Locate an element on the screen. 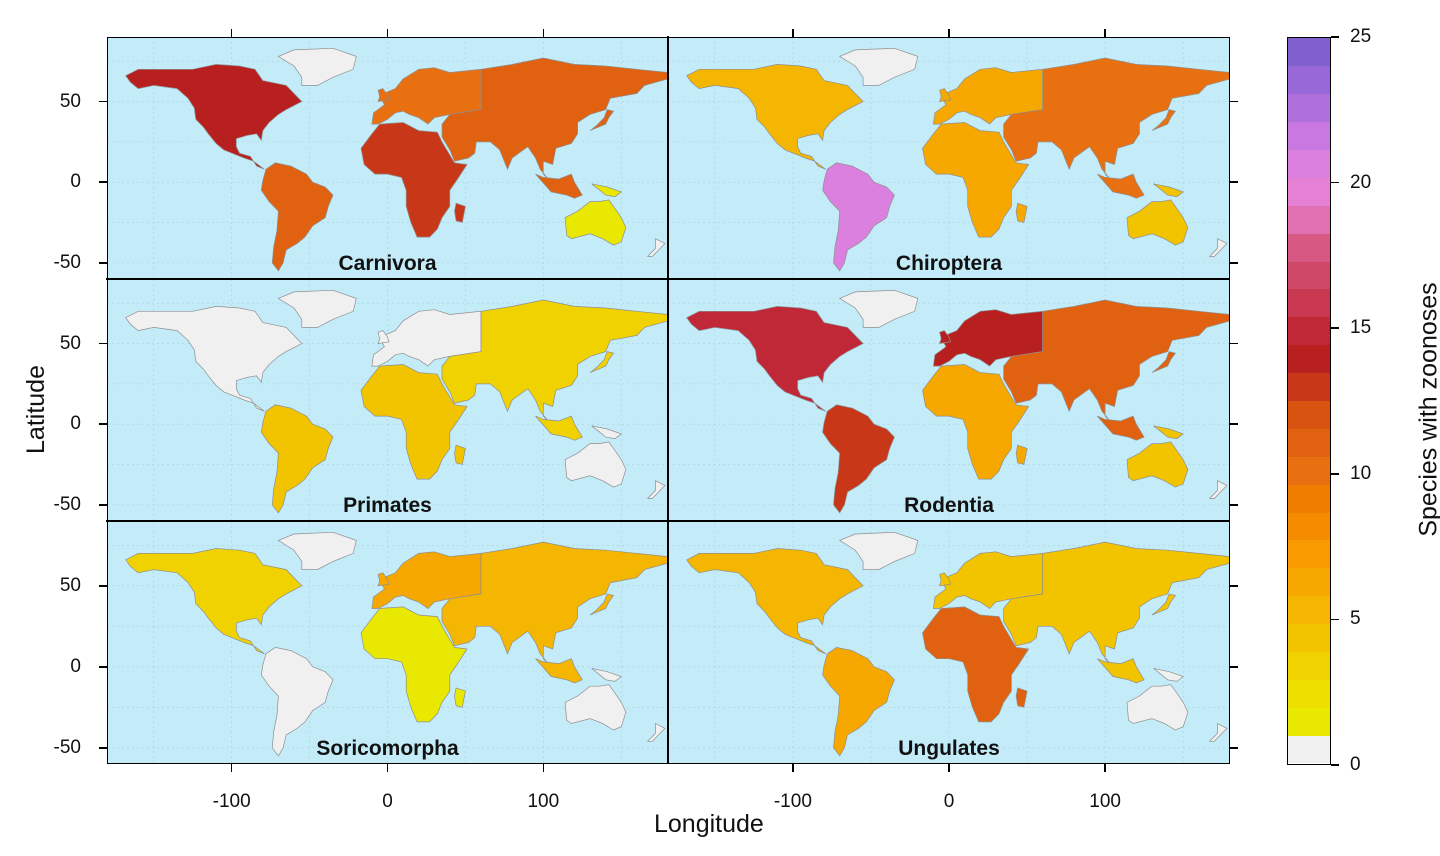 Image resolution: width=1440 pixels, height=856 pixels. world-map-primates is located at coordinates (387, 400).